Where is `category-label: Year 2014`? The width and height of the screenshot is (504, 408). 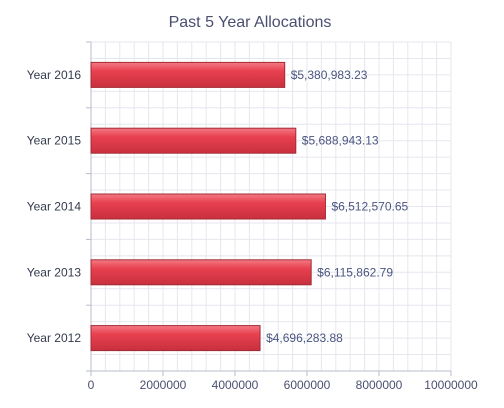
category-label: Year 2014 is located at coordinates (54, 207).